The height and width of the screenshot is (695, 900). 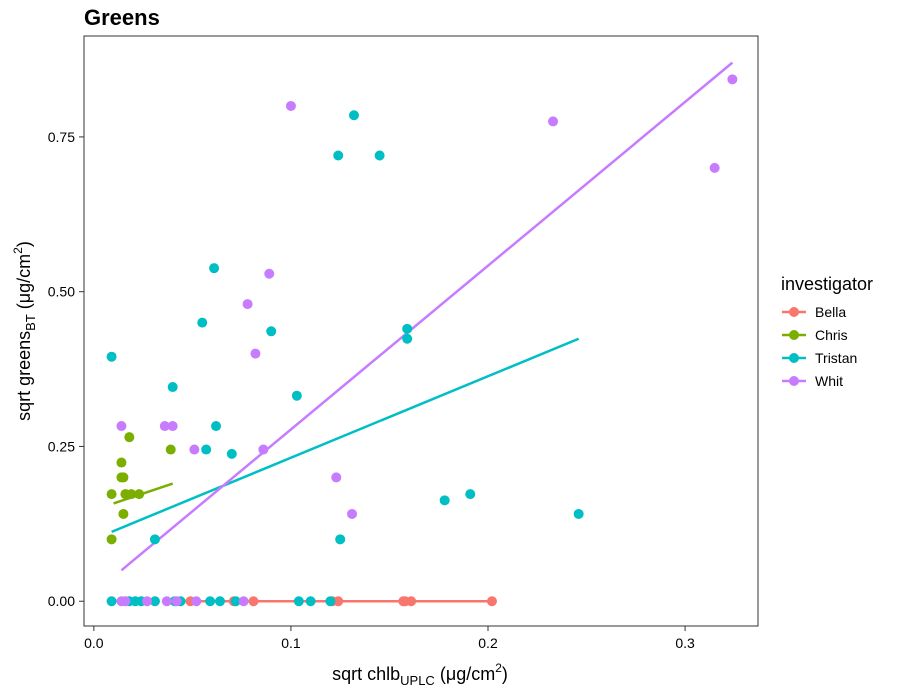 What do you see at coordinates (831, 335) in the screenshot?
I see `legend-label-chris: Chris` at bounding box center [831, 335].